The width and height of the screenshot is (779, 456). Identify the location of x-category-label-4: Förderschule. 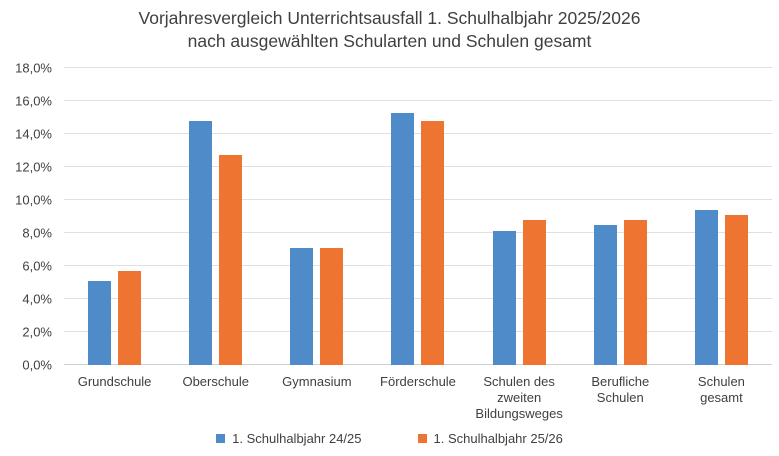
(417, 398).